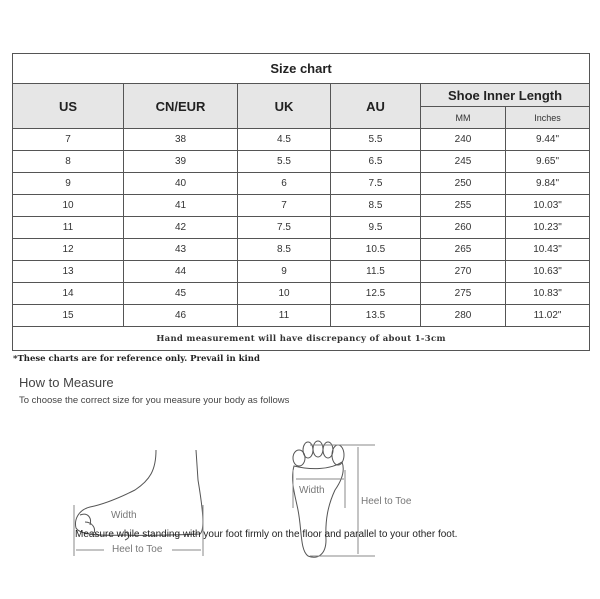  I want to click on sole-foot-drawing, so click(333, 499).